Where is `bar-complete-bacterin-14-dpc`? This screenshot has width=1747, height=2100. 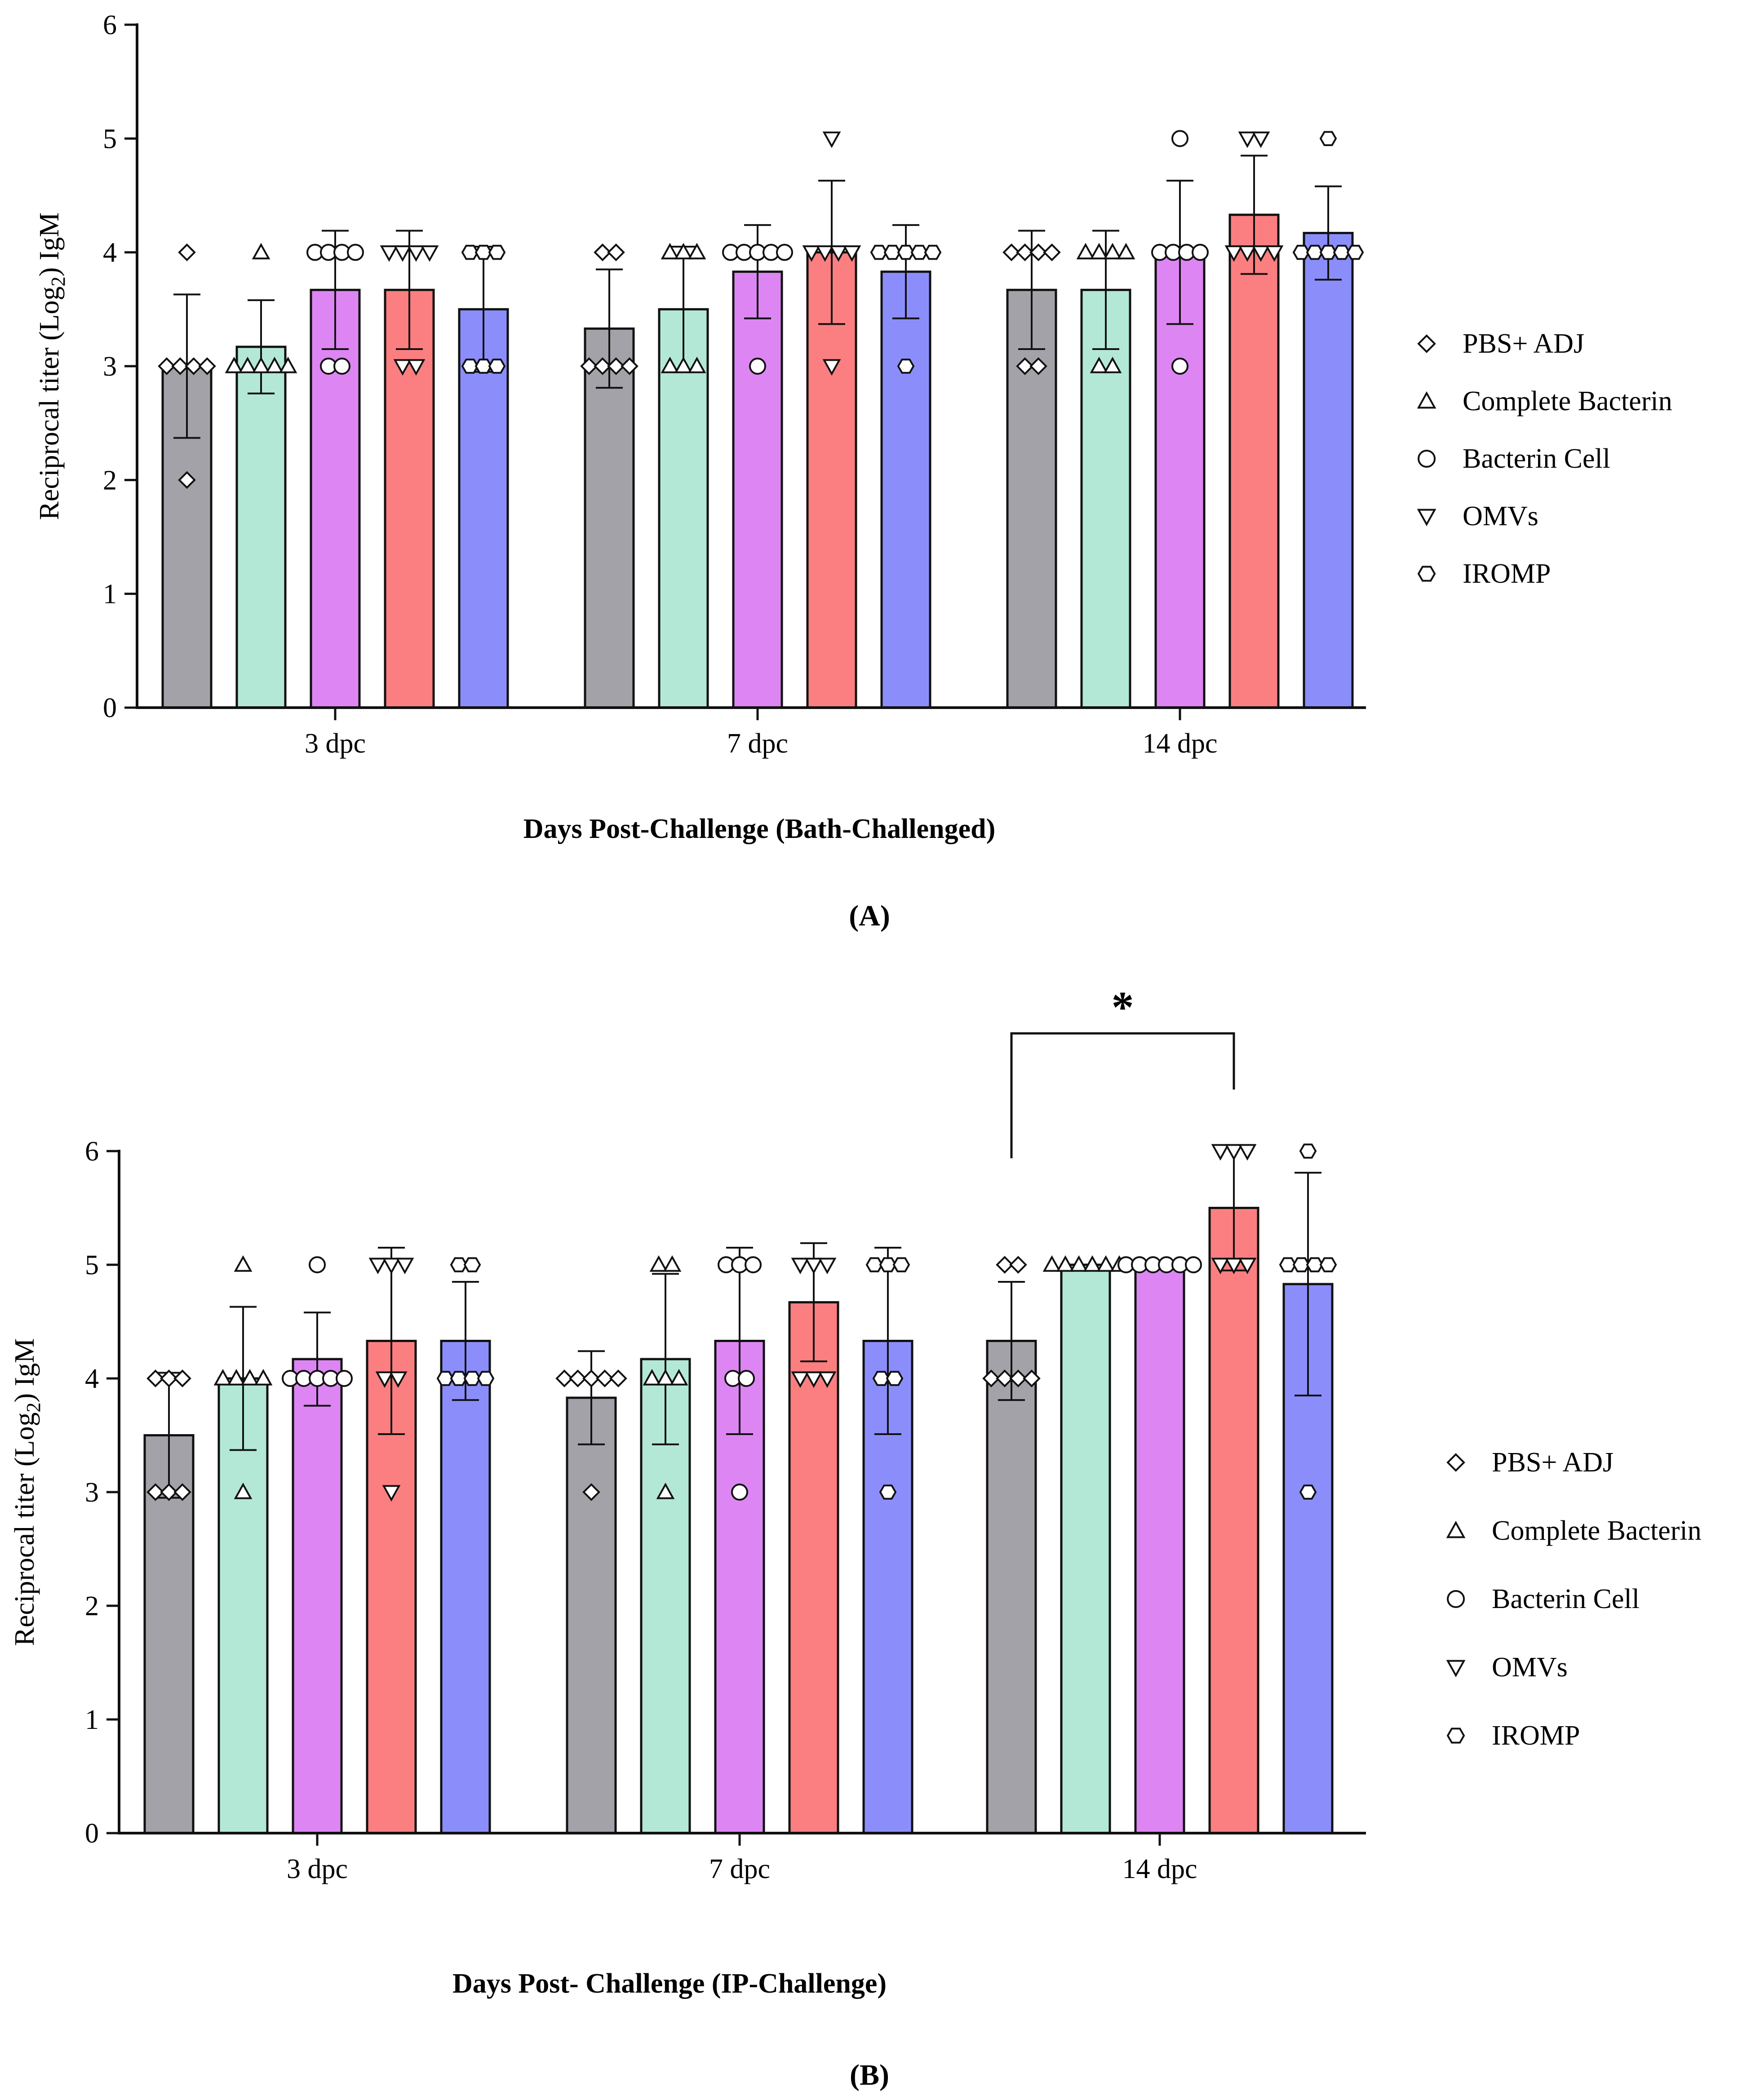 bar-complete-bacterin-14-dpc is located at coordinates (1105, 498).